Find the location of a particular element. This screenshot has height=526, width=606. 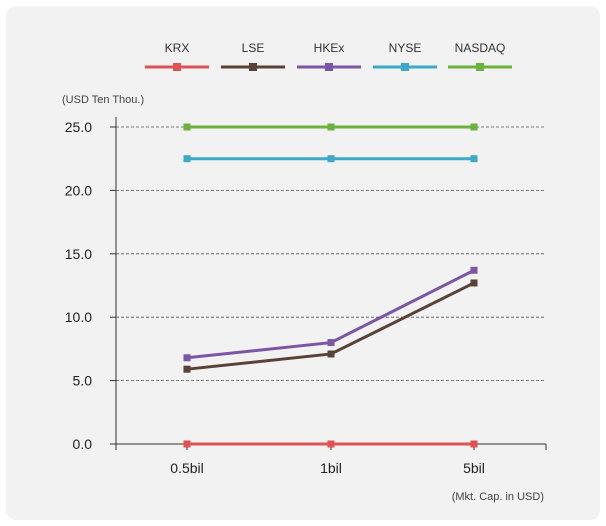

legend-item-krx: KRX is located at coordinates (177, 56).